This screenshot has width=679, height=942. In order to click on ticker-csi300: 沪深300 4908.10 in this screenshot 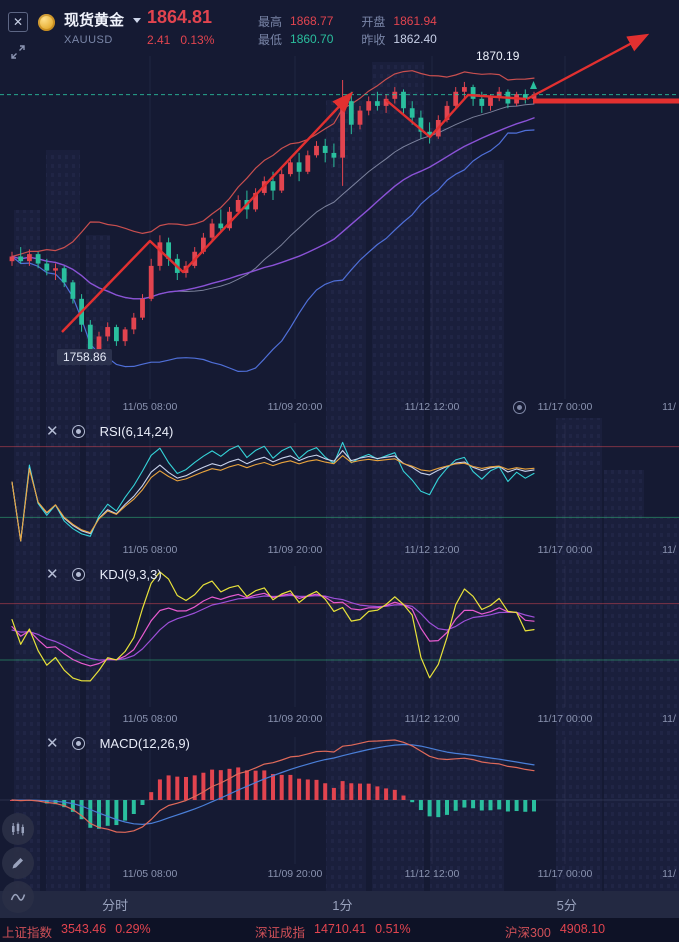, I will do `click(559, 931)`.